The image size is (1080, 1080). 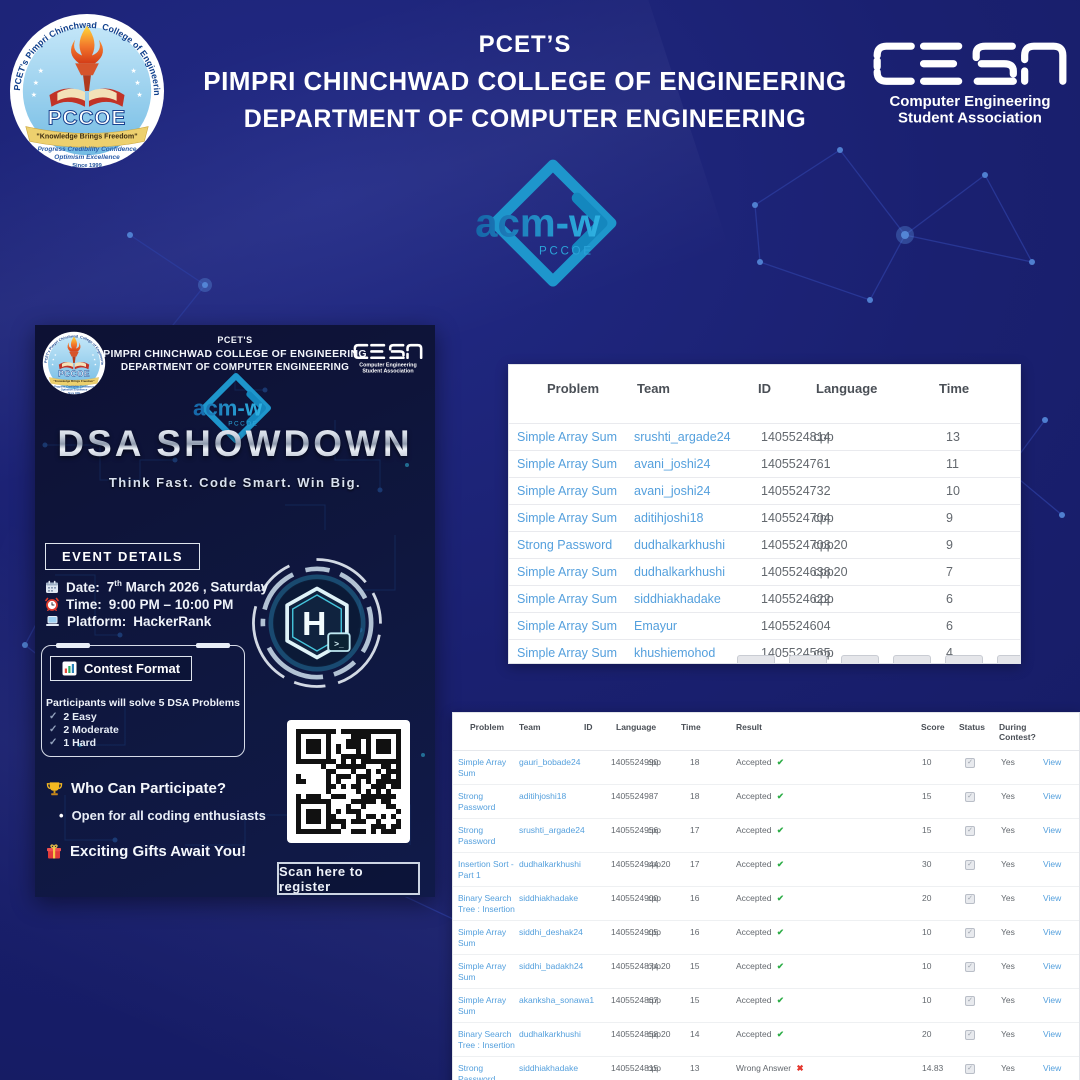 I want to click on language-value: cpp, so click(x=654, y=898).